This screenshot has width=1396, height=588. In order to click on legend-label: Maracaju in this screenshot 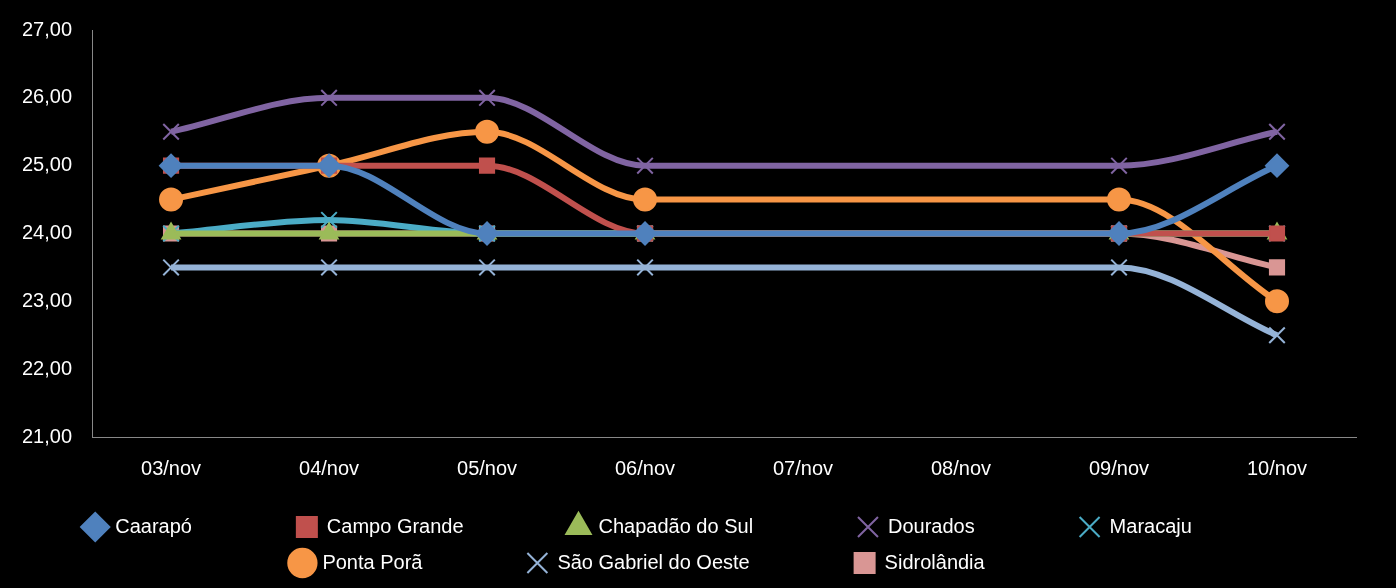, I will do `click(1195, 525)`.